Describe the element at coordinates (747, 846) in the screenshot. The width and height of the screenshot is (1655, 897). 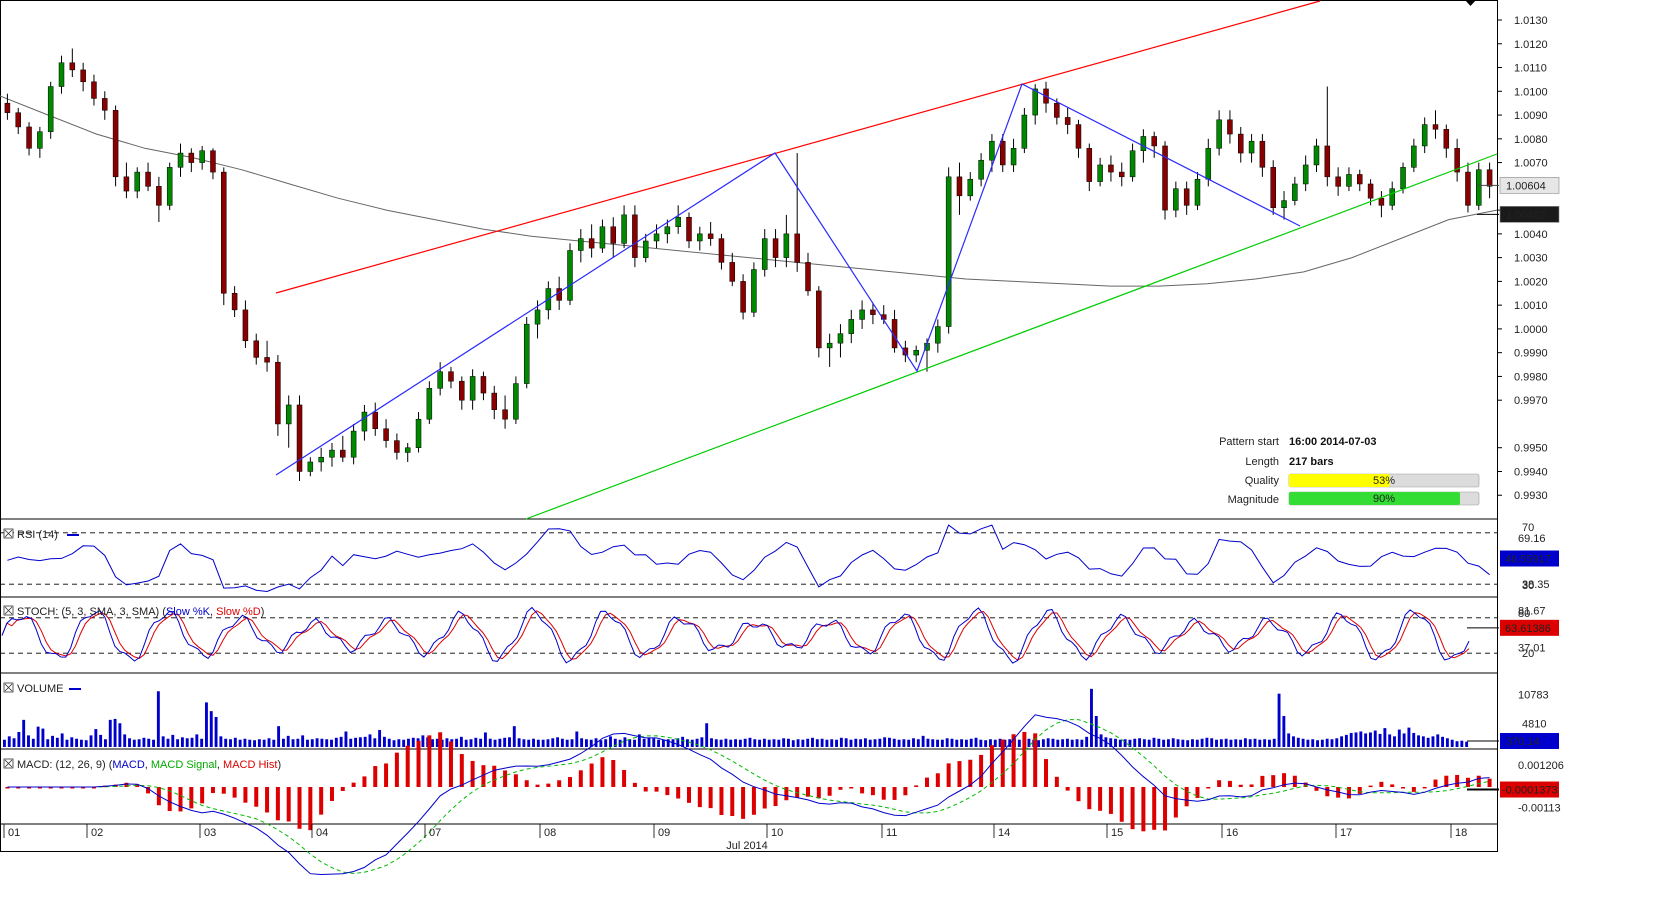
I see `month-label: Jul 2014` at that location.